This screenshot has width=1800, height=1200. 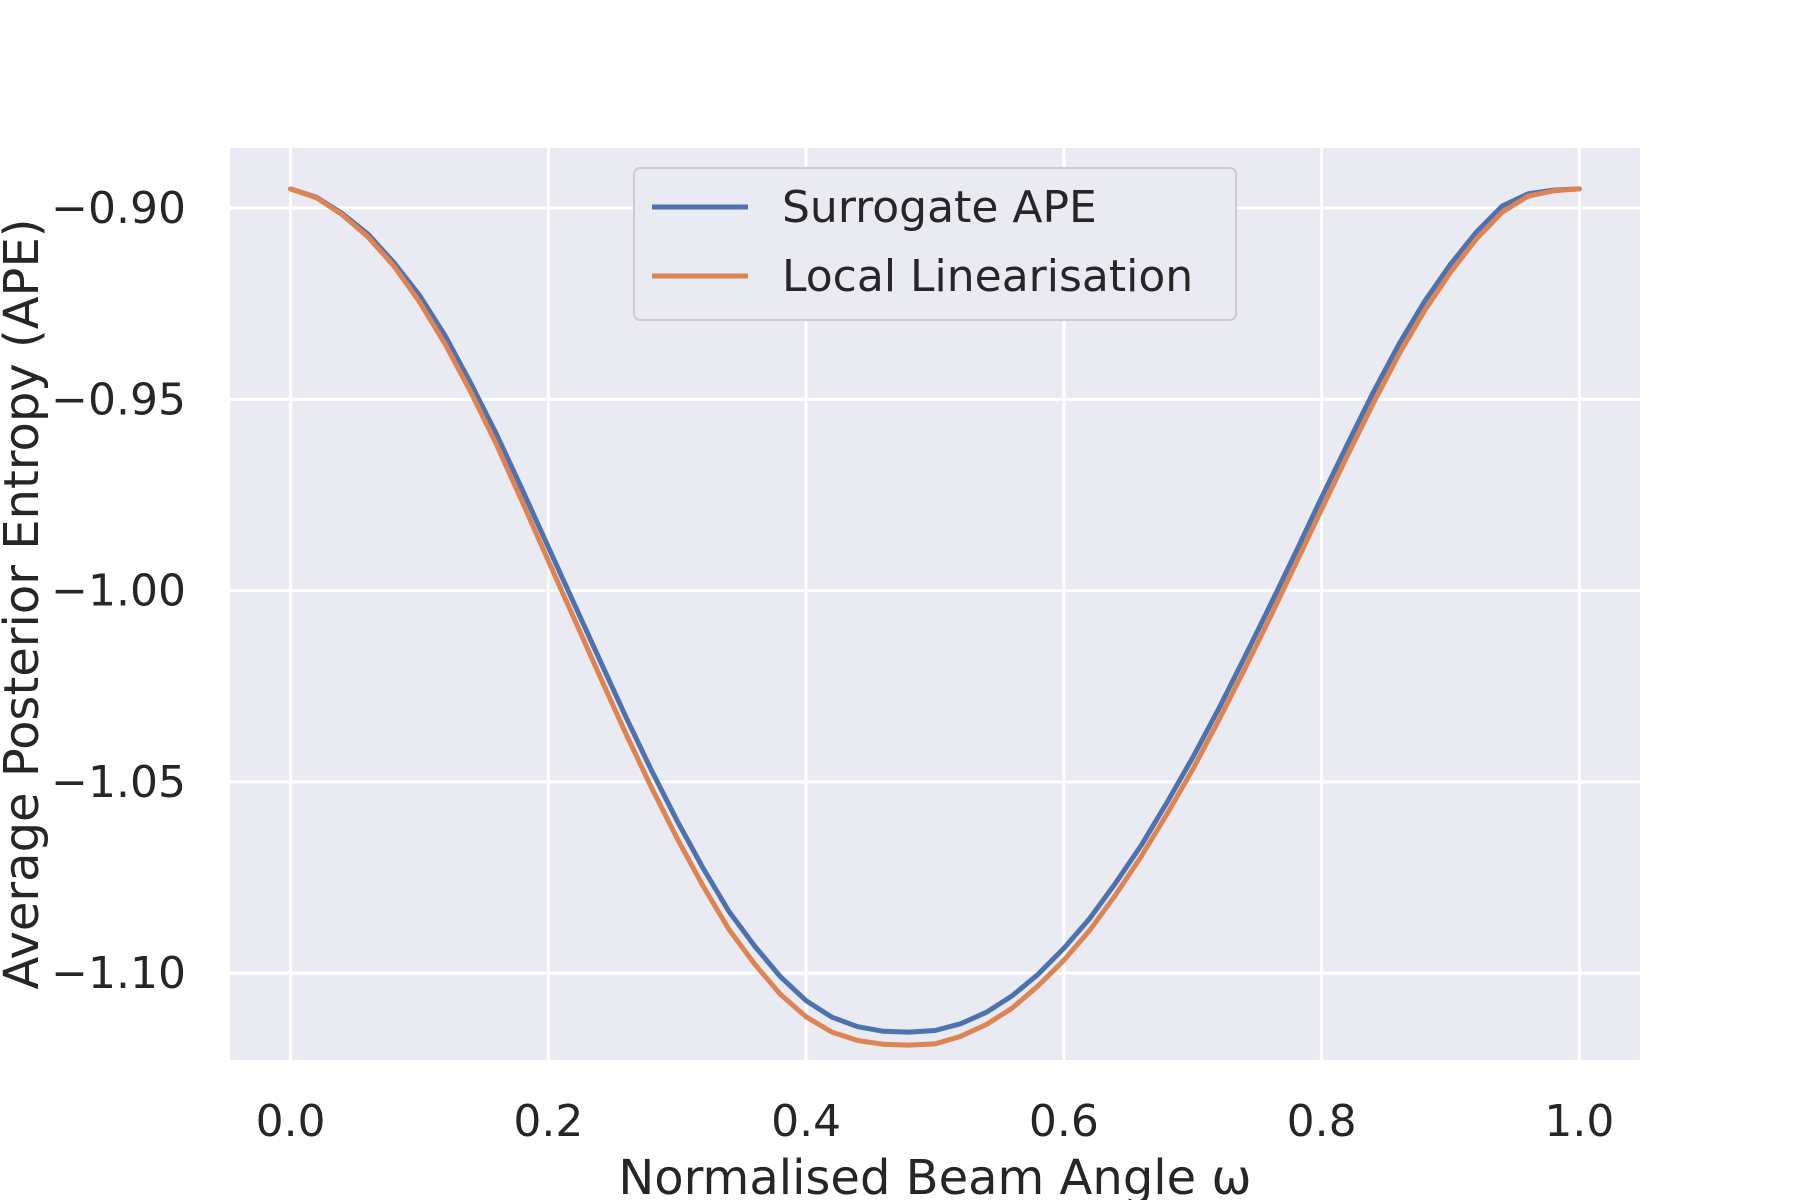 I want to click on y-tick-labels: −0.90 −0.95 −1.00 −1.05 −1.10, so click(x=118, y=591).